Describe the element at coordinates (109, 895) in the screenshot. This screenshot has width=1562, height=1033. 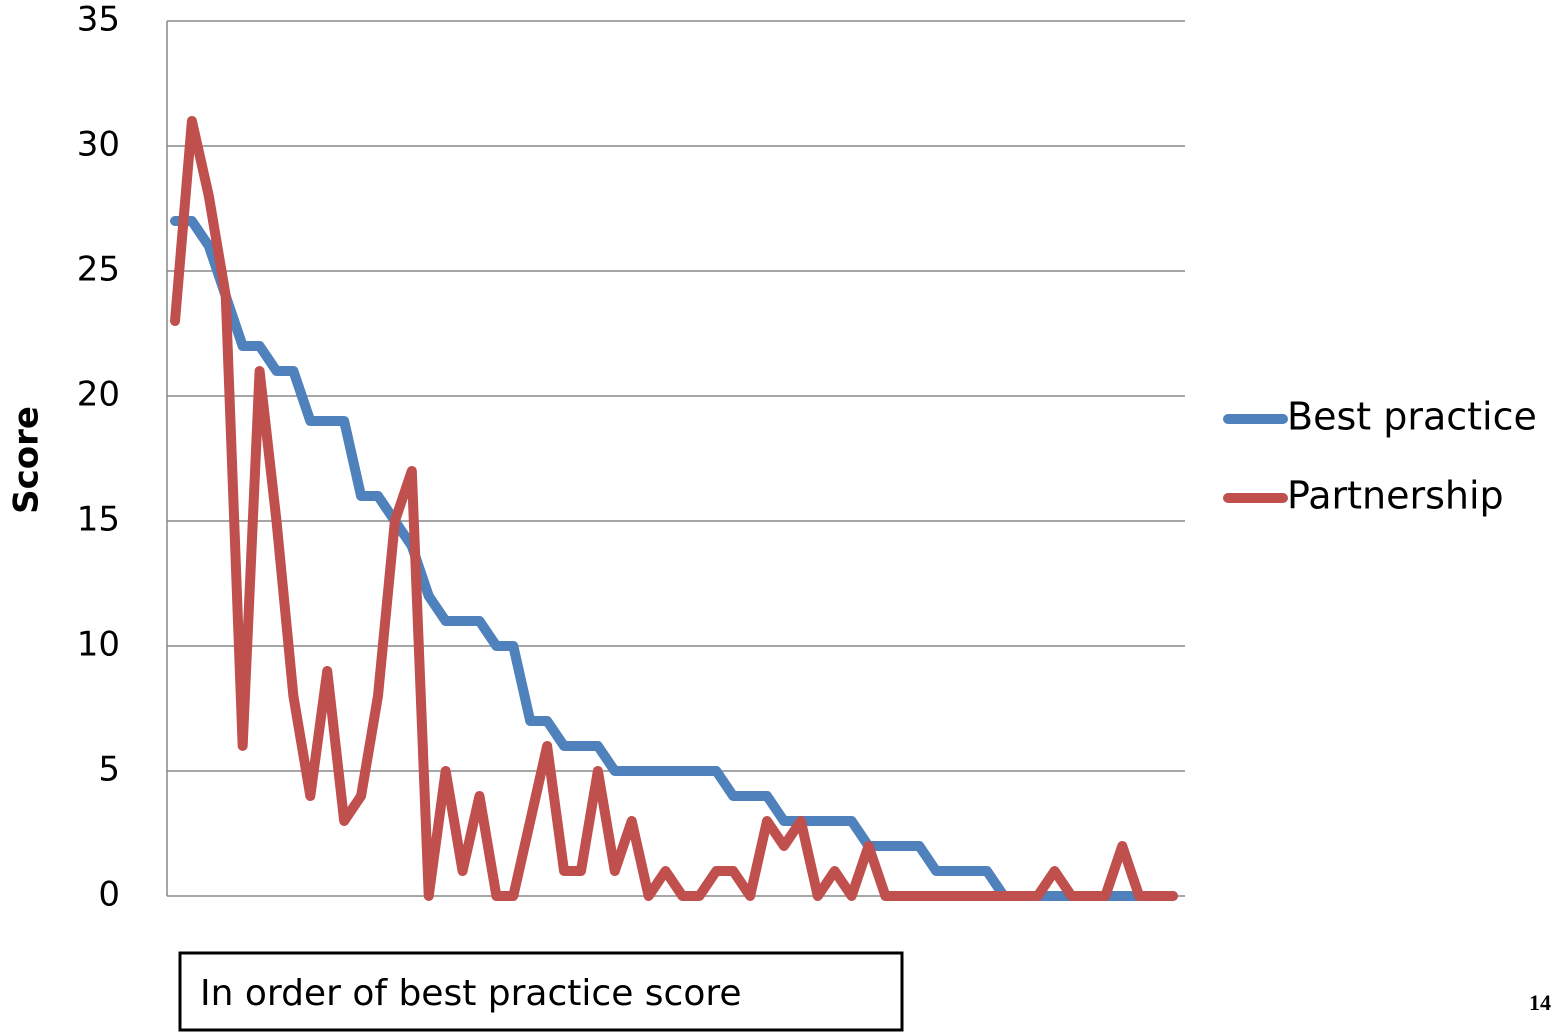
I see `y-tick-label: 0` at that location.